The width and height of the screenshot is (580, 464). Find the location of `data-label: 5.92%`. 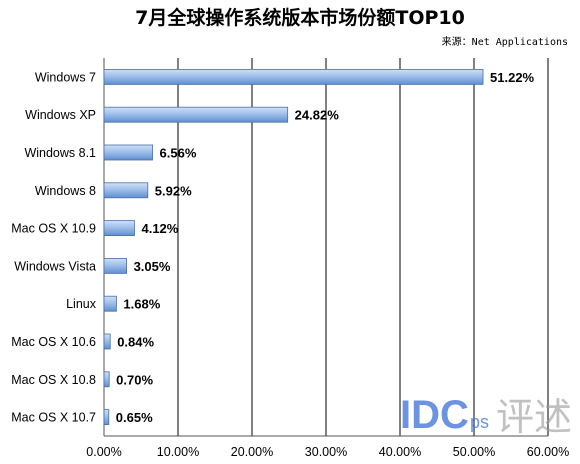

data-label: 5.92% is located at coordinates (173, 190).